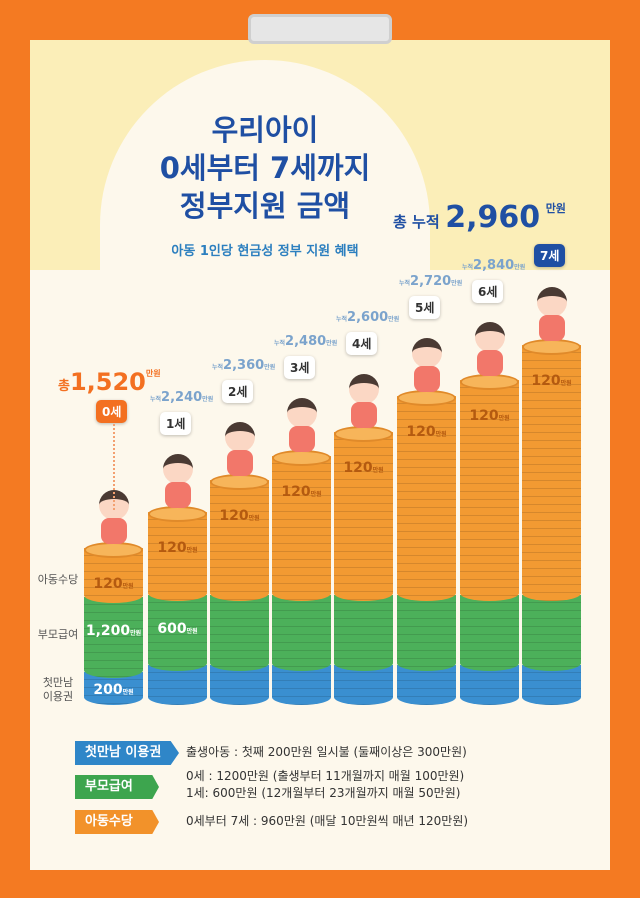 This screenshot has height=898, width=640. I want to click on age-bubble: 2세, so click(238, 391).